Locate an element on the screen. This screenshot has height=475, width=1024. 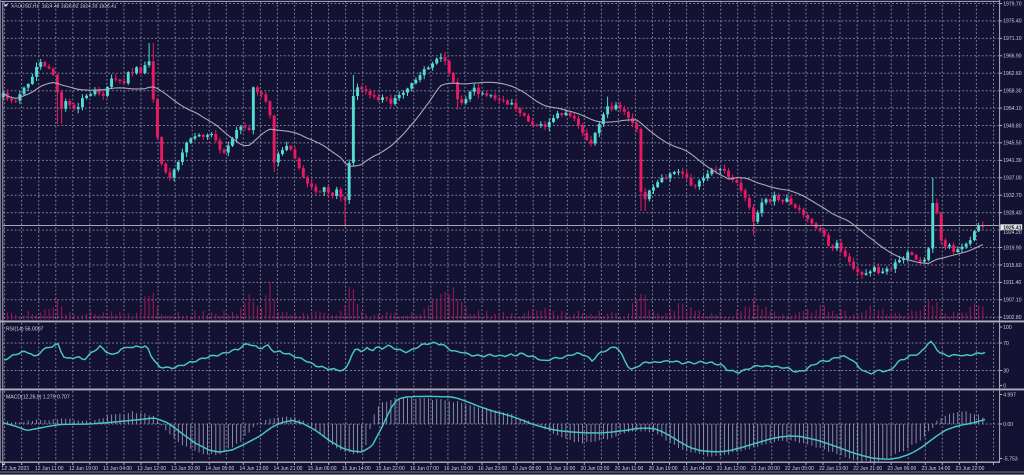
svg-text: RSI(14) 56.0007 is located at coordinates (25, 330).